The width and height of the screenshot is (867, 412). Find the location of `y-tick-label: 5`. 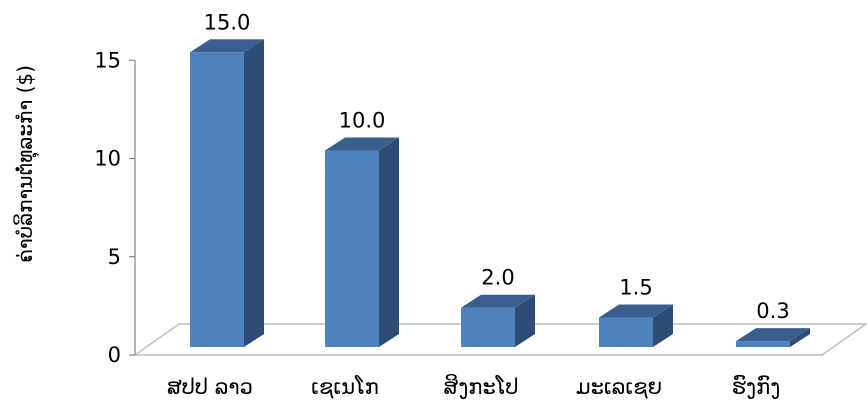

y-tick-label: 5 is located at coordinates (114, 257).